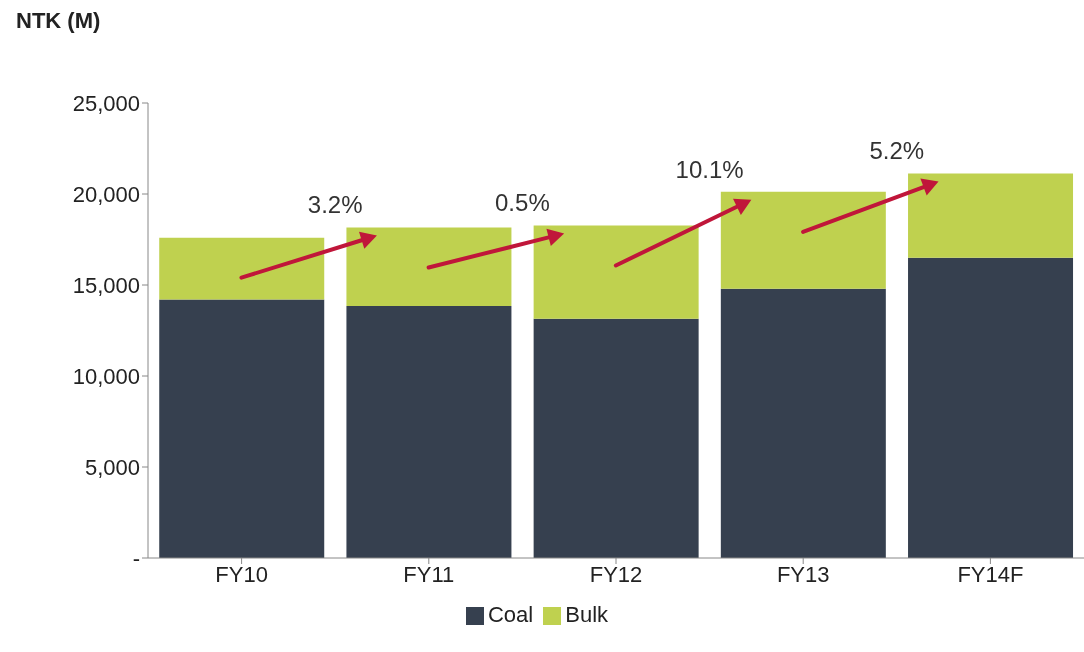 This screenshot has width=1084, height=652. Describe the element at coordinates (241, 574) in the screenshot. I see `x-tick-label: FY10` at that location.